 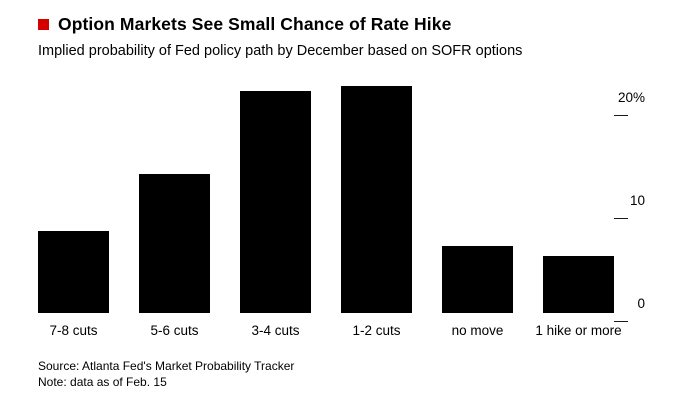 What do you see at coordinates (578, 284) in the screenshot?
I see `bar-1-hike-or-more` at bounding box center [578, 284].